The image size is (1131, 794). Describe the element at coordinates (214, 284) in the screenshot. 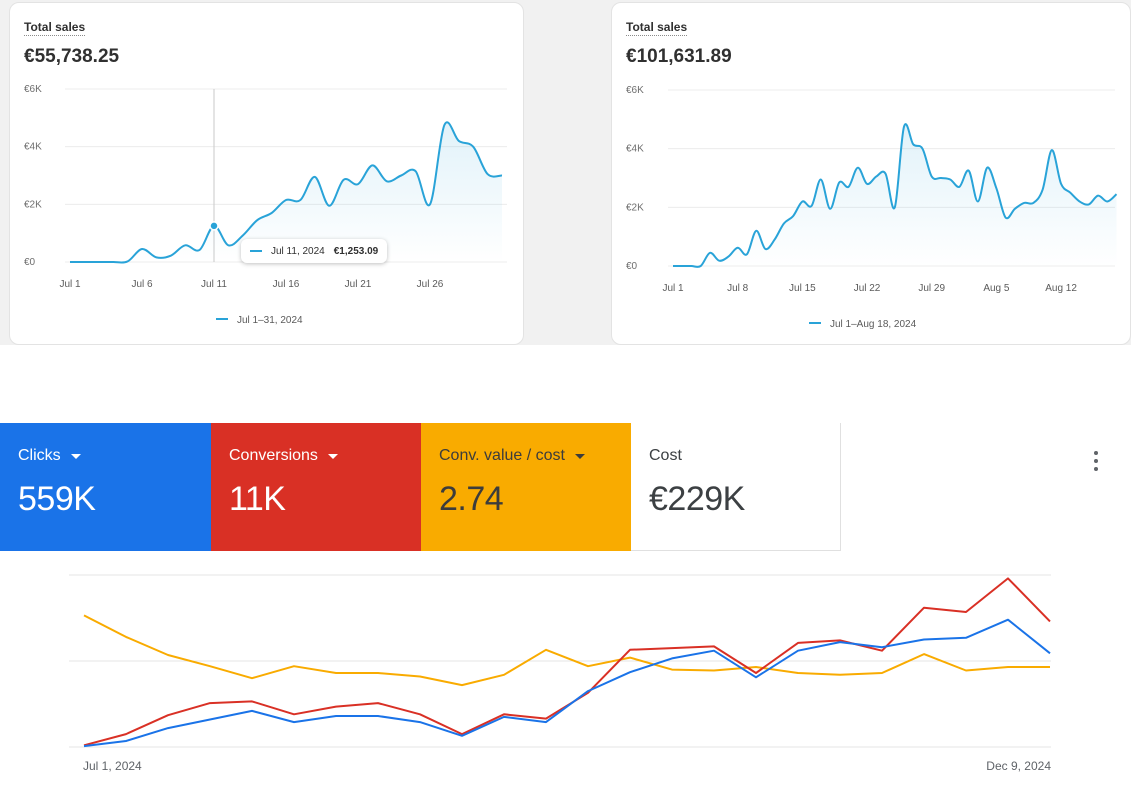

I see `x-tick-label: Jul 11` at that location.